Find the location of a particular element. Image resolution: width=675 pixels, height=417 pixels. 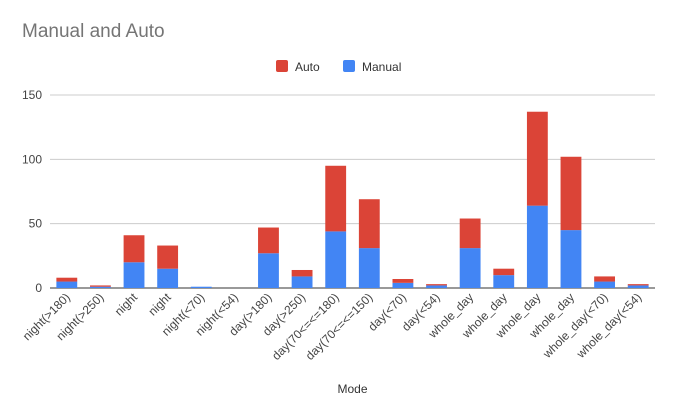

y-tick-label: 0 is located at coordinates (38, 288).